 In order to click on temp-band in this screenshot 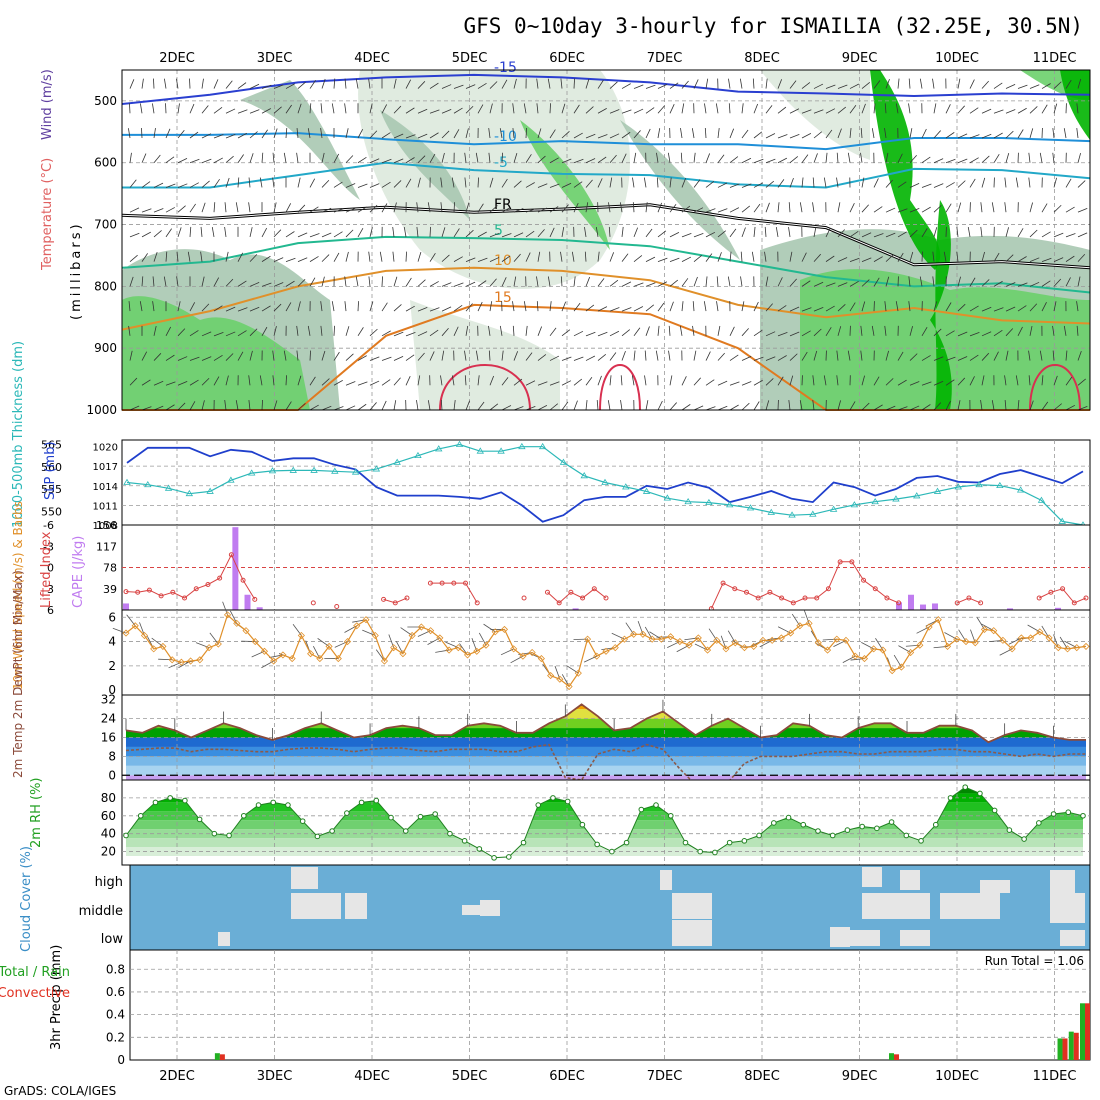, I will do `click(606, 770)`.